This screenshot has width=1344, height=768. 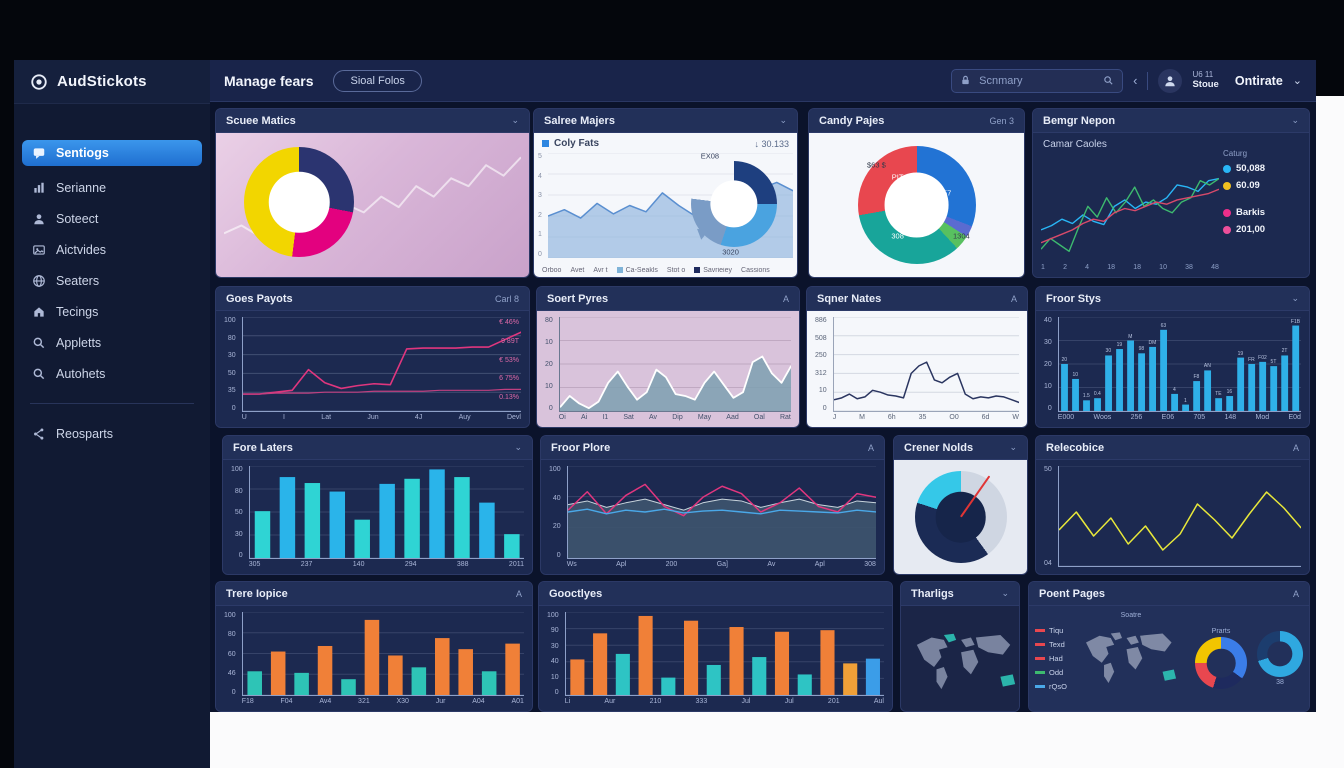 What do you see at coordinates (551, 270) in the screenshot?
I see `legend-item: Orboo` at bounding box center [551, 270].